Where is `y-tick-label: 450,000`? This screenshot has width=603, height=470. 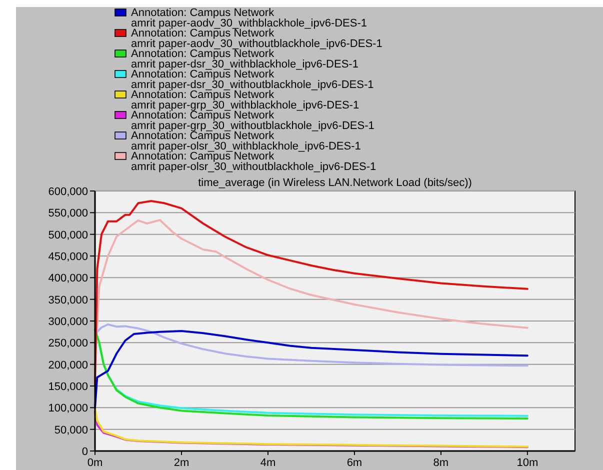
y-tick-label: 450,000 is located at coordinates (68, 257).